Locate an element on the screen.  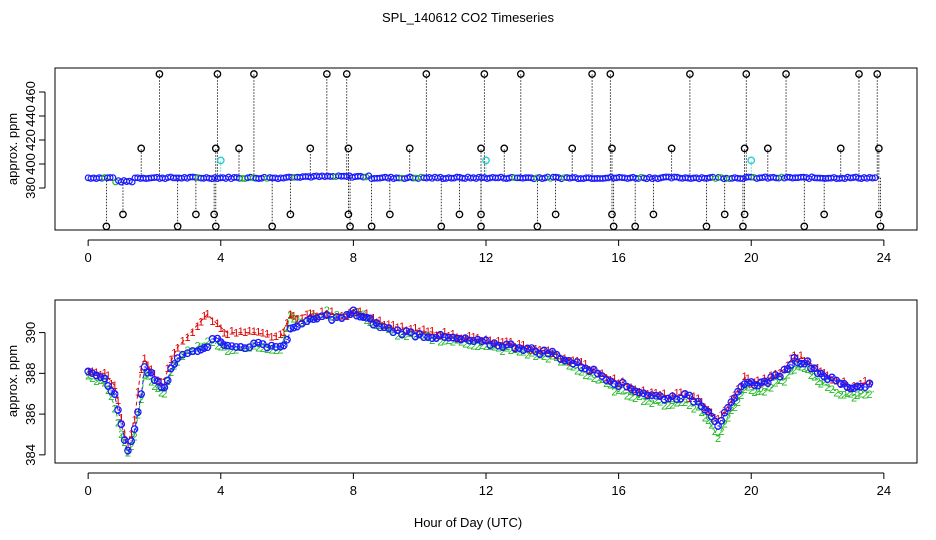
x-tick-label: 20 is located at coordinates (751, 490).